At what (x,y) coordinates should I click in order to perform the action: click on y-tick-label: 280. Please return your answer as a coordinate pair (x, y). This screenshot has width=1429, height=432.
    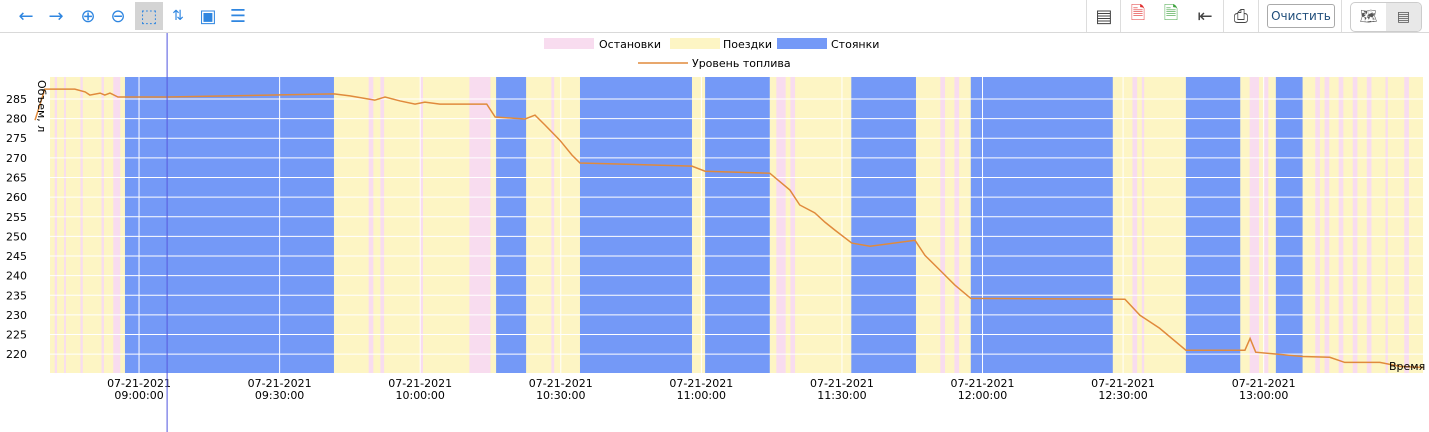
    Looking at the image, I should click on (16, 119).